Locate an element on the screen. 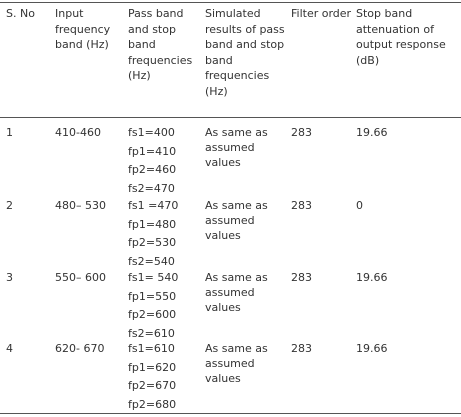  header-cell: Pass band and stop band frequencies (Hz) is located at coordinates (160, 44).